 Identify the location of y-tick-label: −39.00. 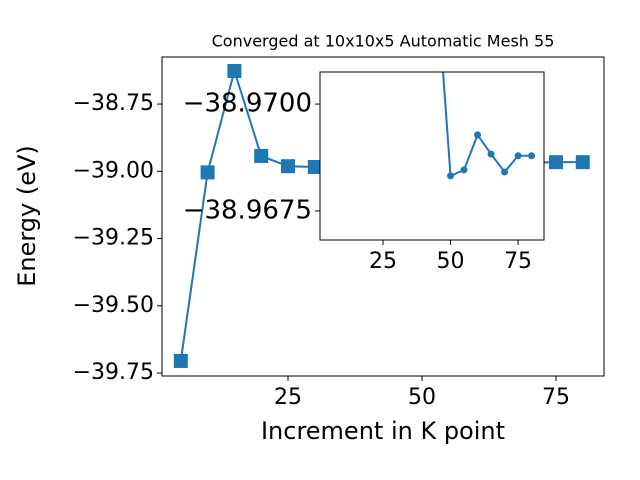
(113, 170).